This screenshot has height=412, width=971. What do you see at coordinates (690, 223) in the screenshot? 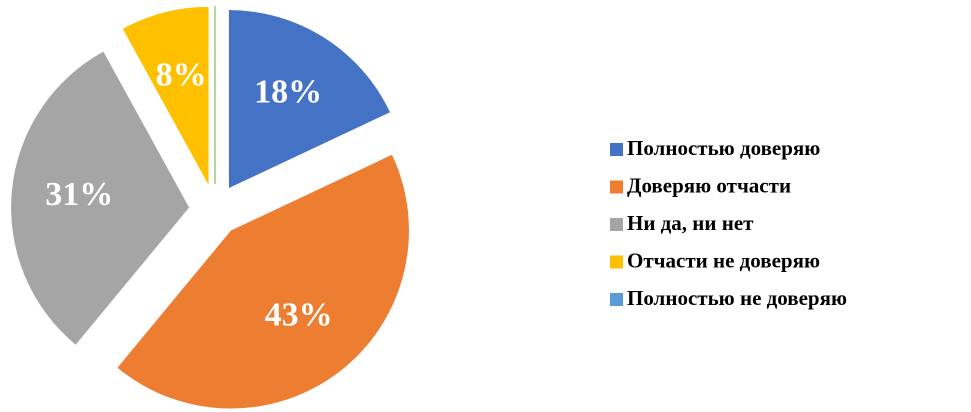
I see `legend-label: Ни да, ни нет` at bounding box center [690, 223].